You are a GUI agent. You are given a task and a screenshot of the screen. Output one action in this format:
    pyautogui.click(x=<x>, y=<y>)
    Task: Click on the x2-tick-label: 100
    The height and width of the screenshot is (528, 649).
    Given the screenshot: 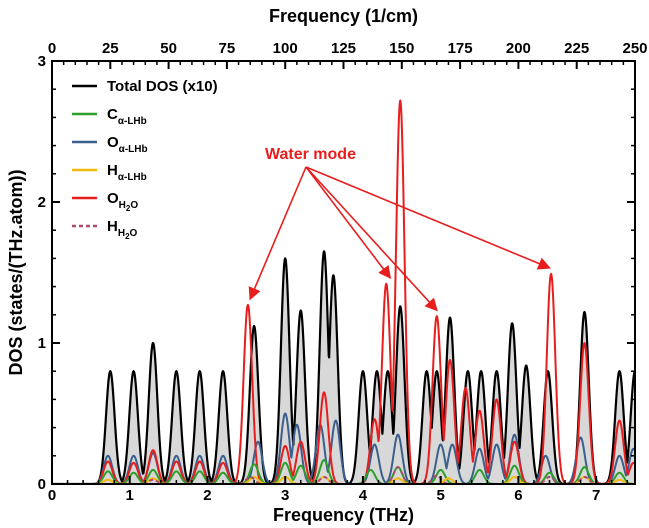 What is the action you would take?
    pyautogui.click(x=285, y=48)
    